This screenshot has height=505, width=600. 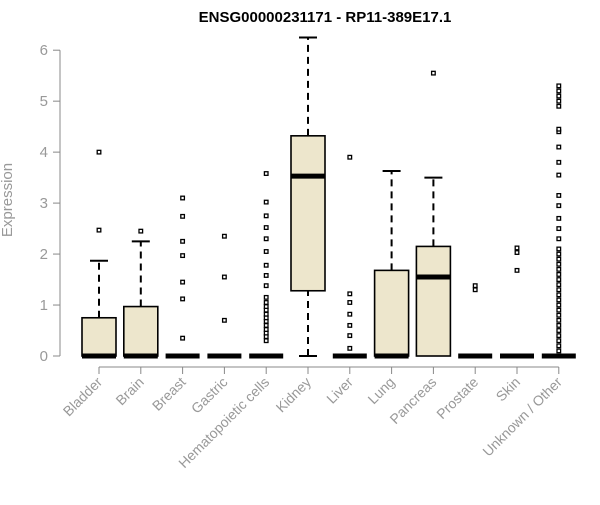 What do you see at coordinates (508, 389) in the screenshot?
I see `x-tick-label: Skin` at bounding box center [508, 389].